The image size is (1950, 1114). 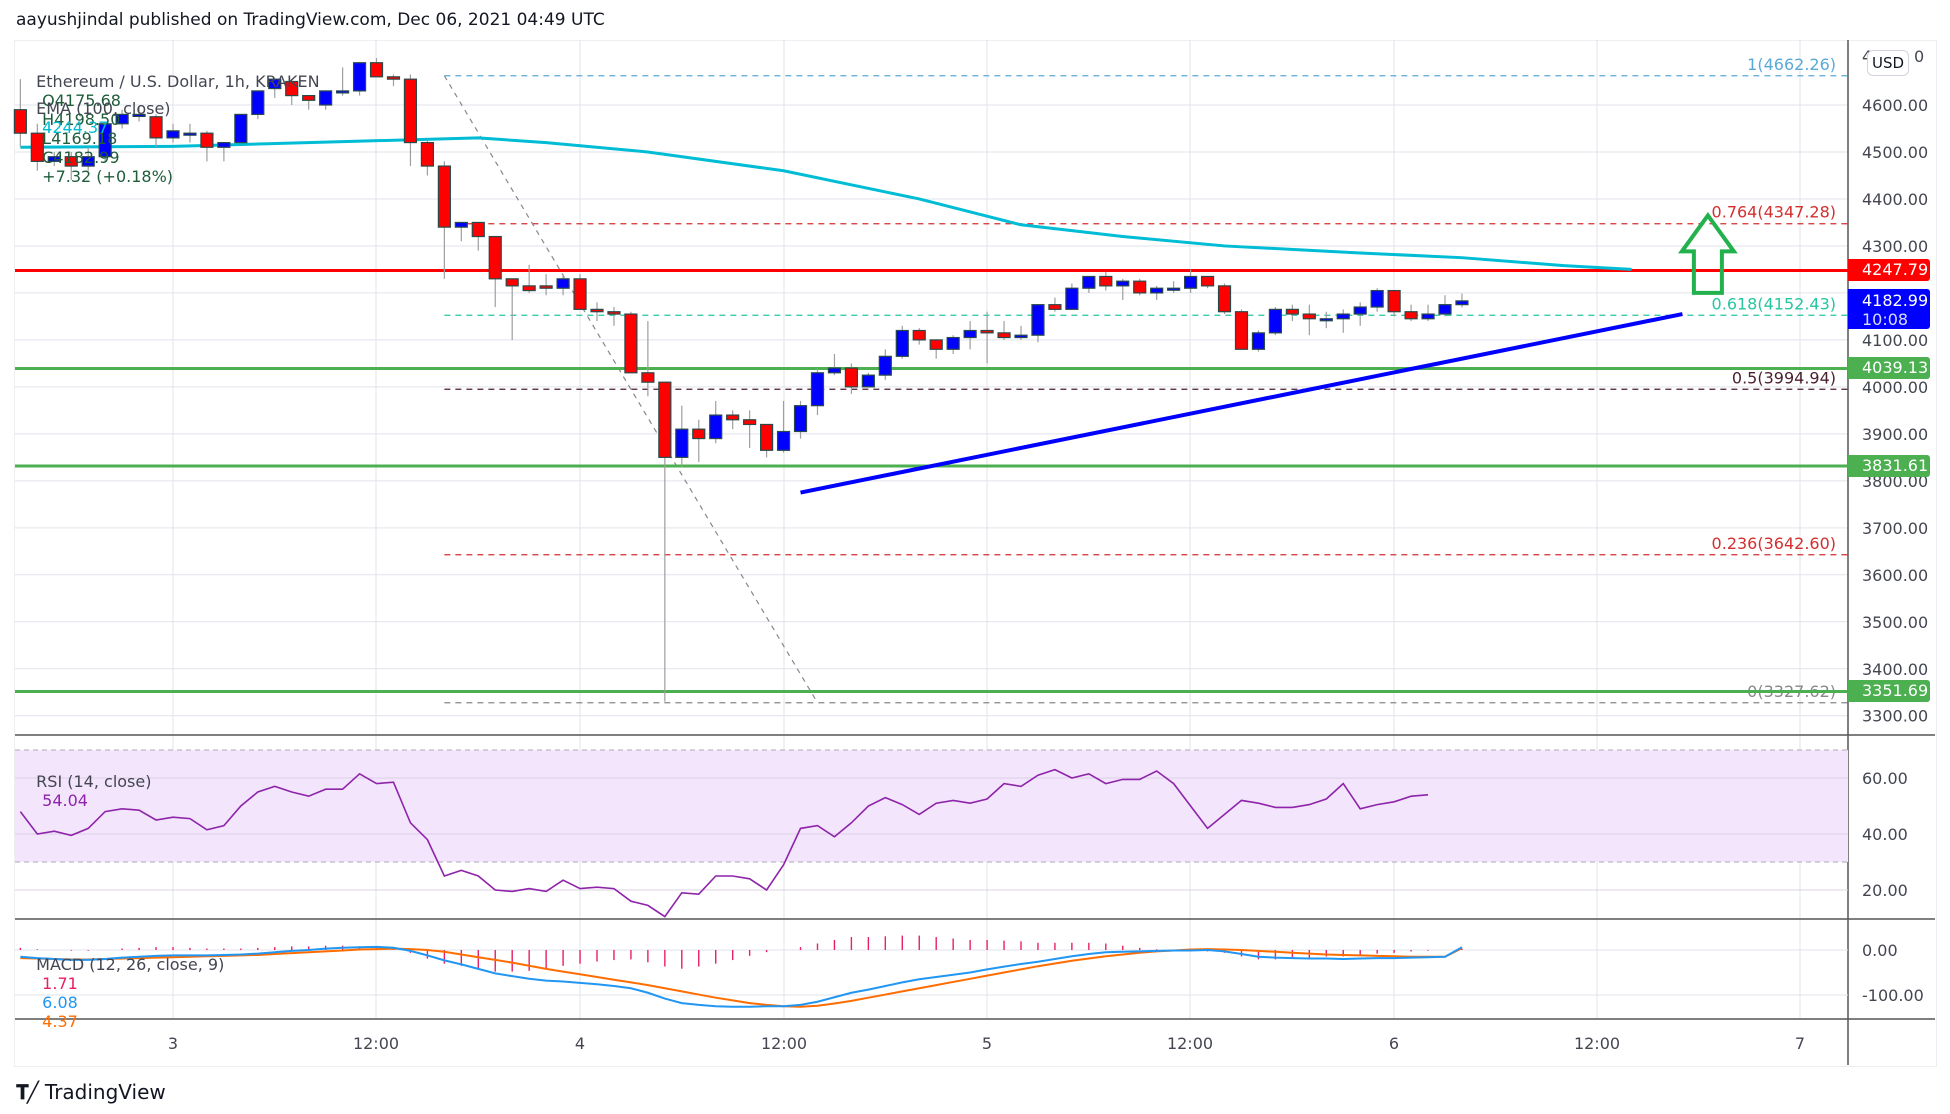 I want to click on rsi-axis-label: 40.00, so click(x=1885, y=834).